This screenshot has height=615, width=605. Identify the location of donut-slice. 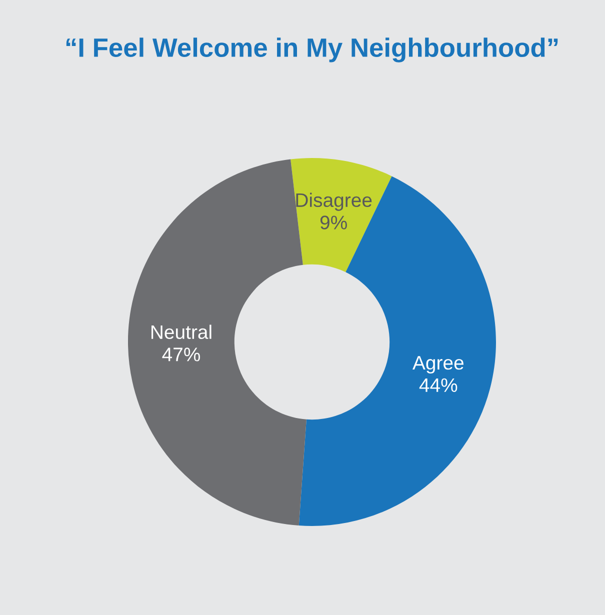
(341, 215).